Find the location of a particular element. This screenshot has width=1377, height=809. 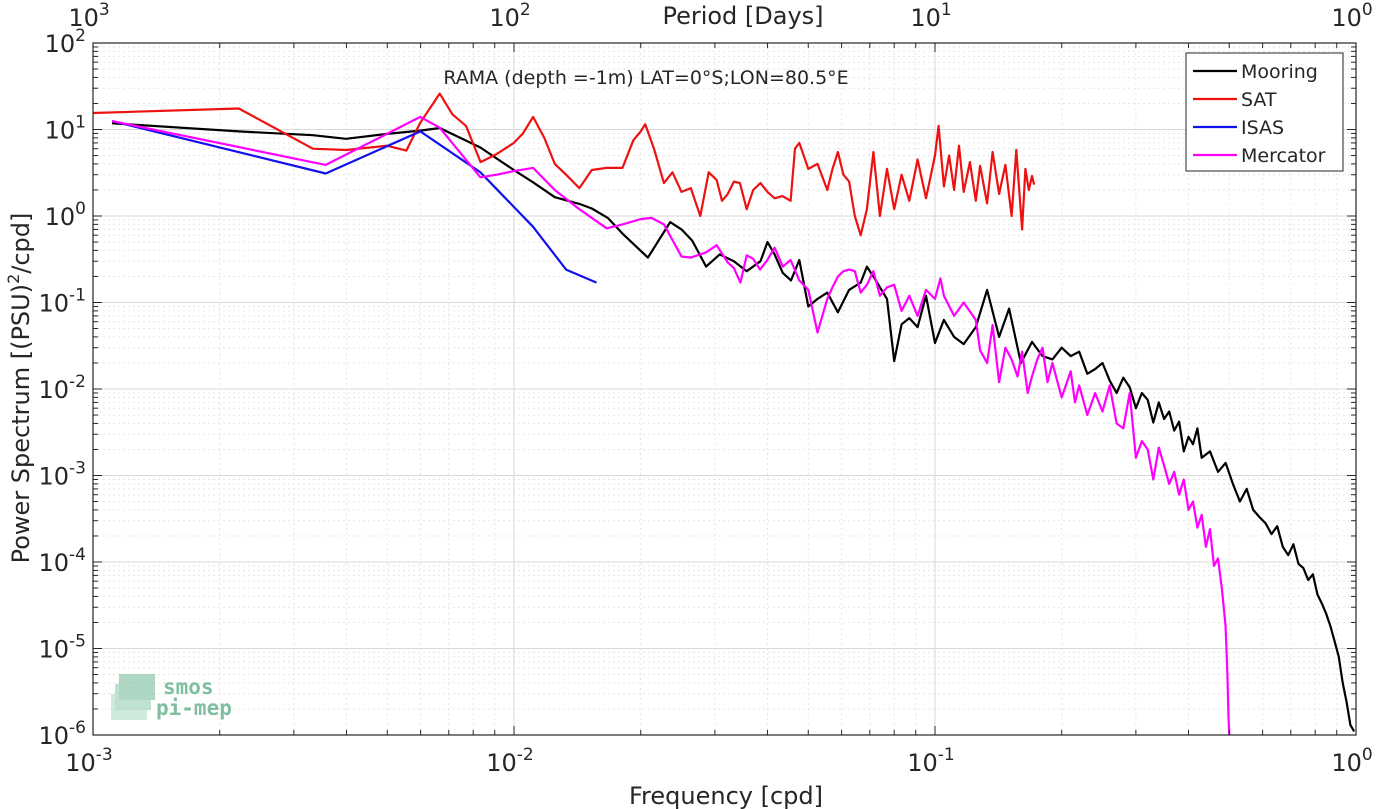

legend-label-mercator: Mercator is located at coordinates (1283, 156).